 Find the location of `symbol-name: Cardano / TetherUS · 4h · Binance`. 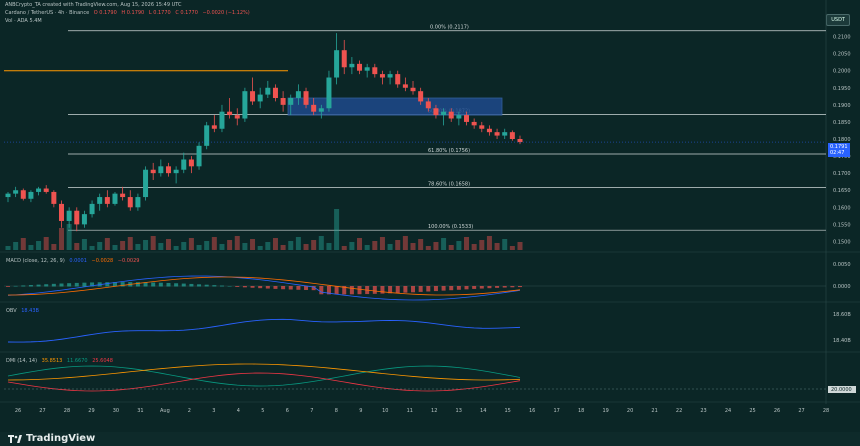

symbol-name: Cardano / TetherUS · 4h · Binance is located at coordinates (47, 13).